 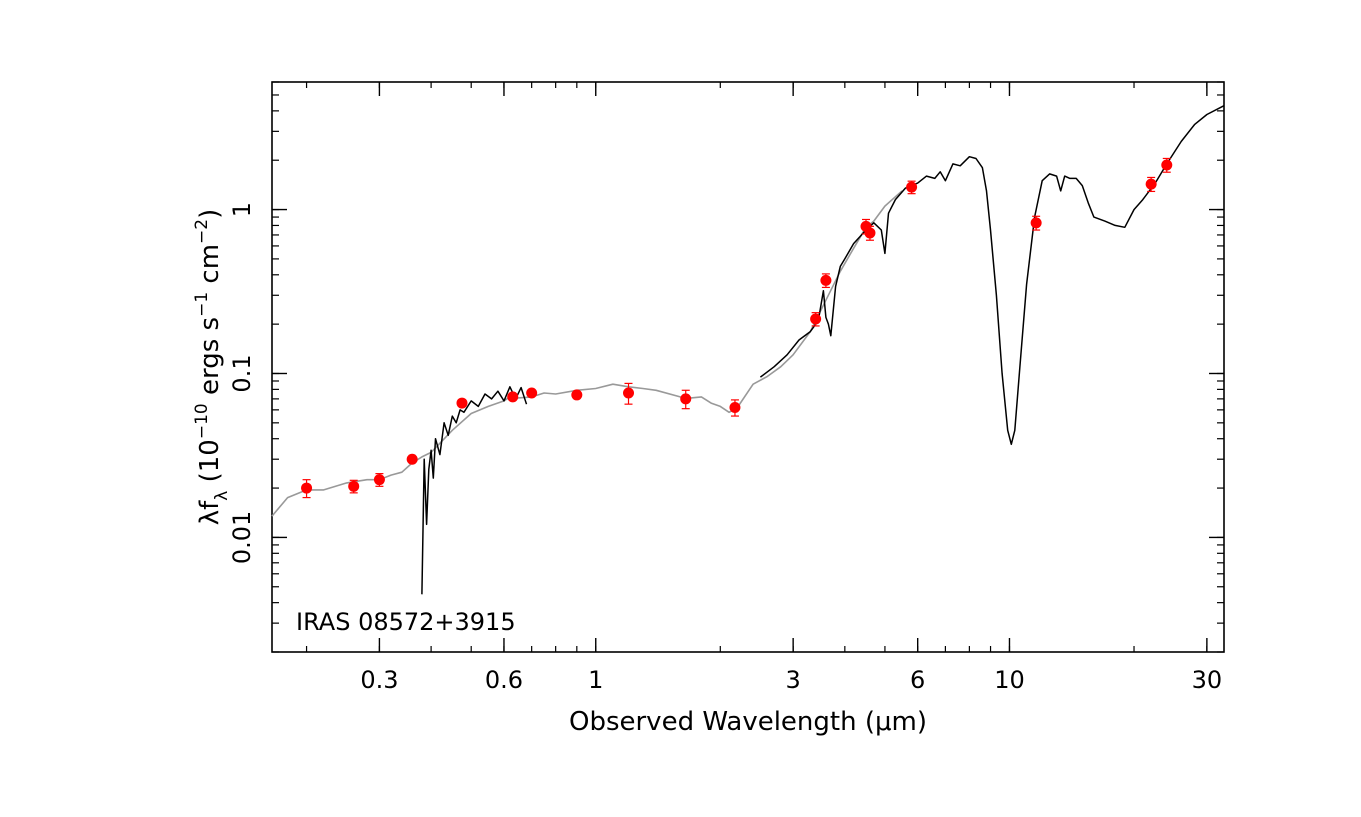 What do you see at coordinates (917, 680) in the screenshot?
I see `x-tick-label: 6` at bounding box center [917, 680].